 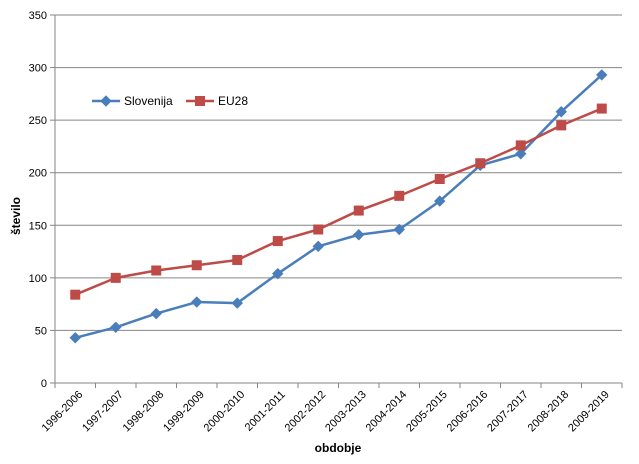 What do you see at coordinates (144, 412) in the screenshot?
I see `x-tick-label: 1998-2008` at bounding box center [144, 412].